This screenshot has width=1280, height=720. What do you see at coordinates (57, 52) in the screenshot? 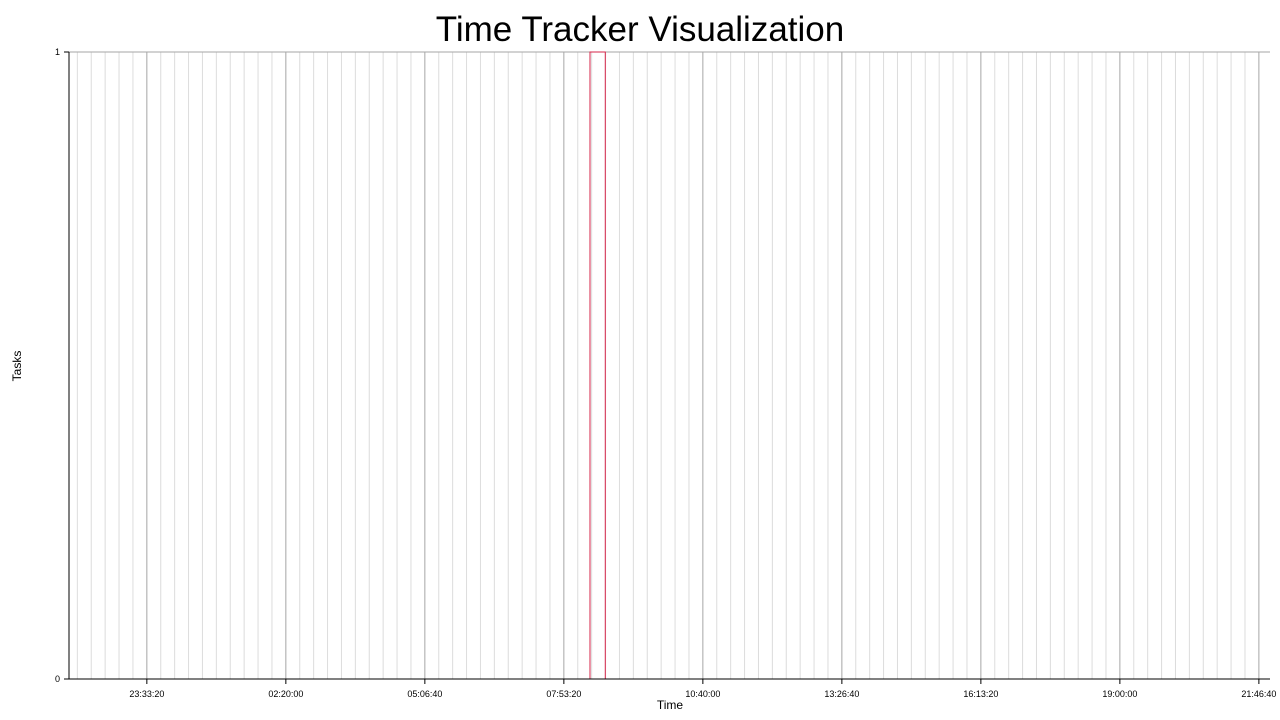
I see `y-tick-label: 1` at bounding box center [57, 52].